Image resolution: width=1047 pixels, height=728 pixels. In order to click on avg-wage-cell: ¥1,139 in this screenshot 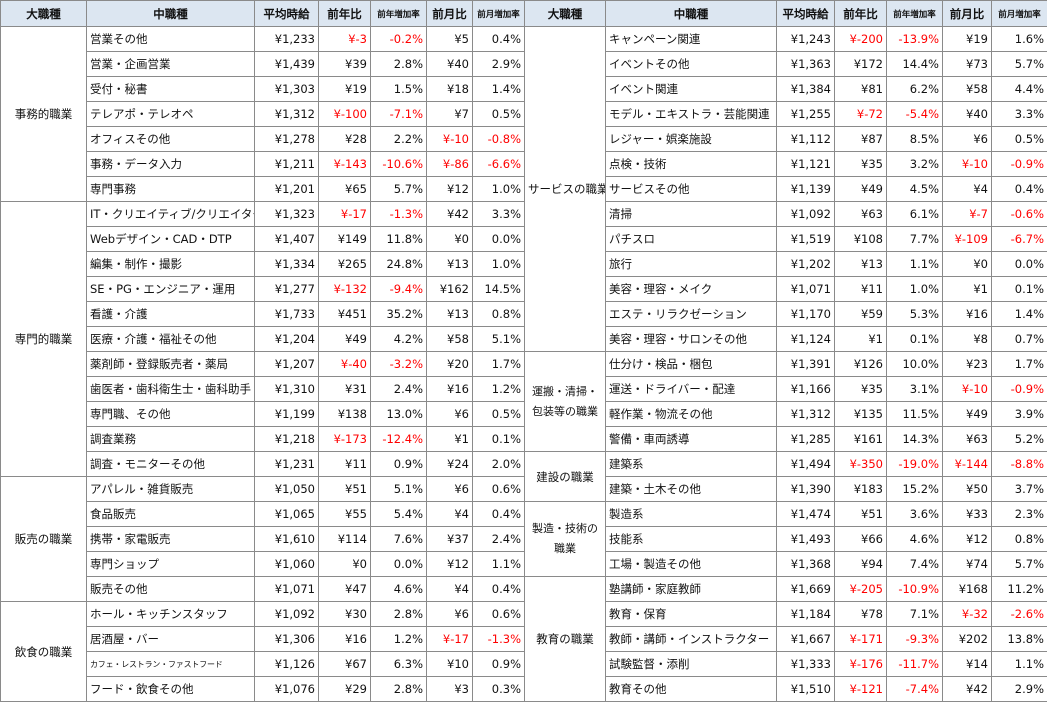, I will do `click(805, 189)`.